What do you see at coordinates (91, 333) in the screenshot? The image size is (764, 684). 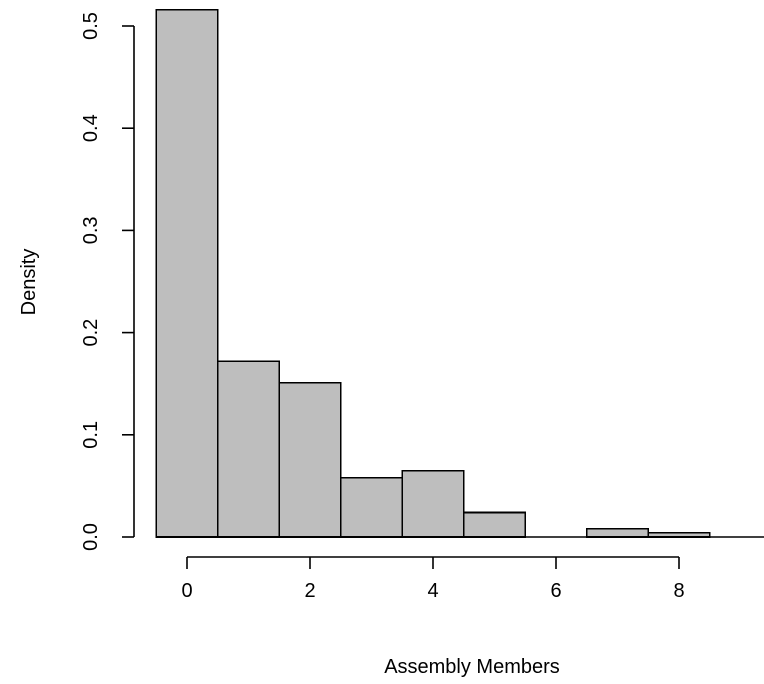 I see `y-tick-label: 0.2` at bounding box center [91, 333].